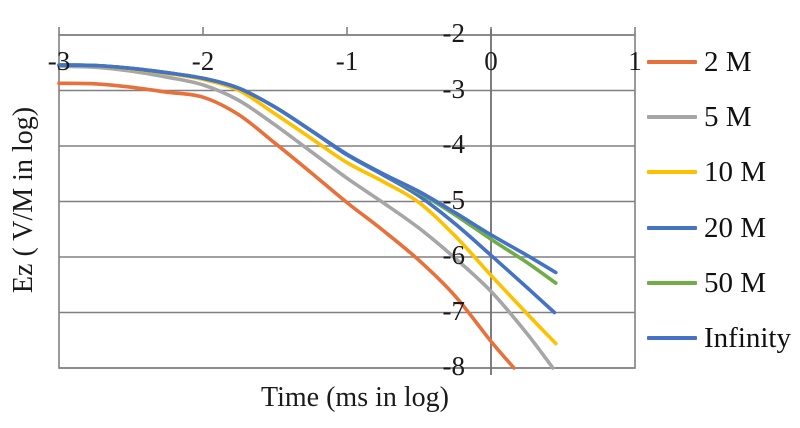  What do you see at coordinates (454, 33) in the screenshot?
I see `y-tick-label: -2` at bounding box center [454, 33].